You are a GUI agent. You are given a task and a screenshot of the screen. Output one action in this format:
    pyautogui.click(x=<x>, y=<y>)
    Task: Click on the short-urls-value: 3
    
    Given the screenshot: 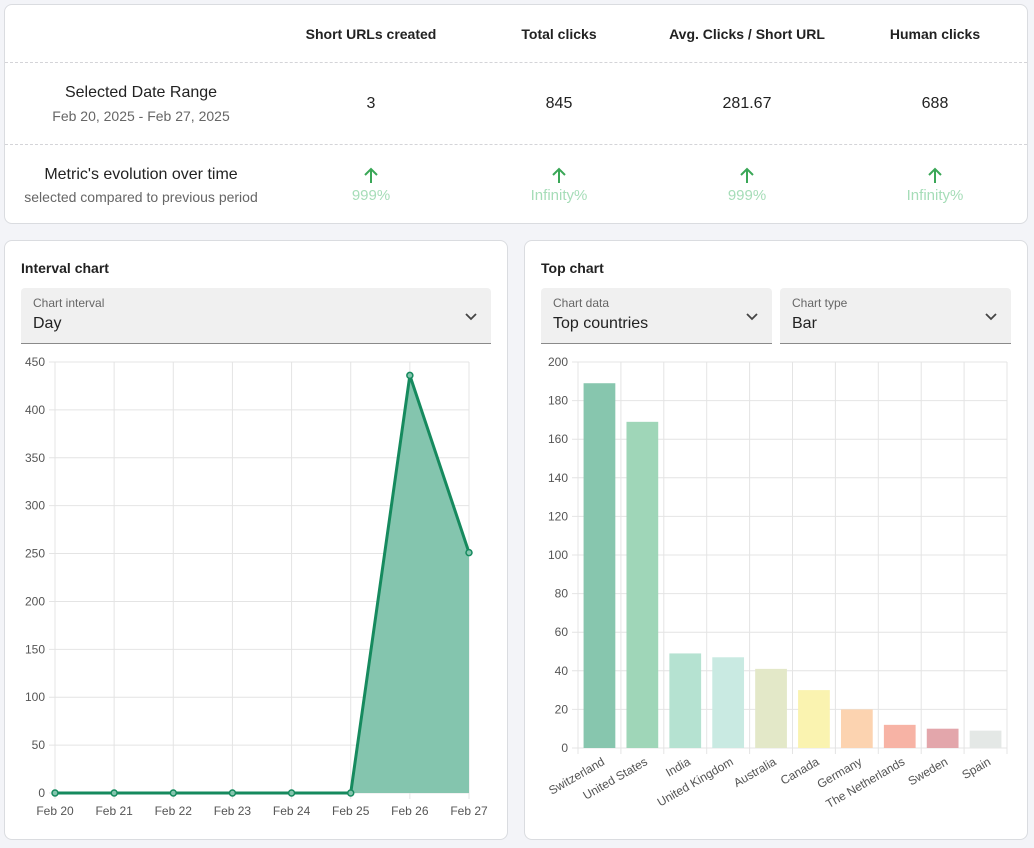 What is the action you would take?
    pyautogui.click(x=371, y=103)
    